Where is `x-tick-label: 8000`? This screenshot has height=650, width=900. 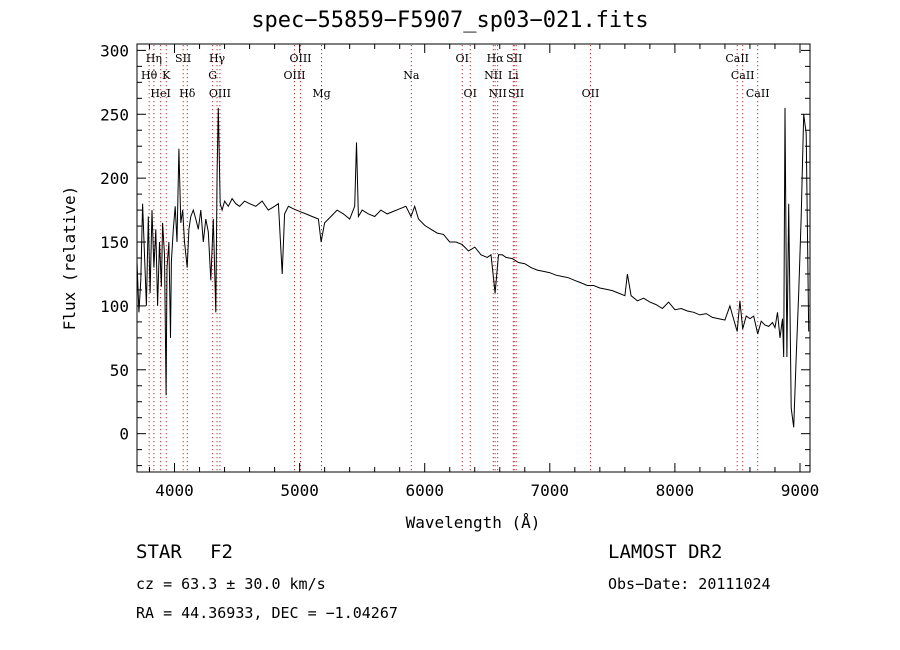
x-tick-label: 8000 is located at coordinates (675, 490).